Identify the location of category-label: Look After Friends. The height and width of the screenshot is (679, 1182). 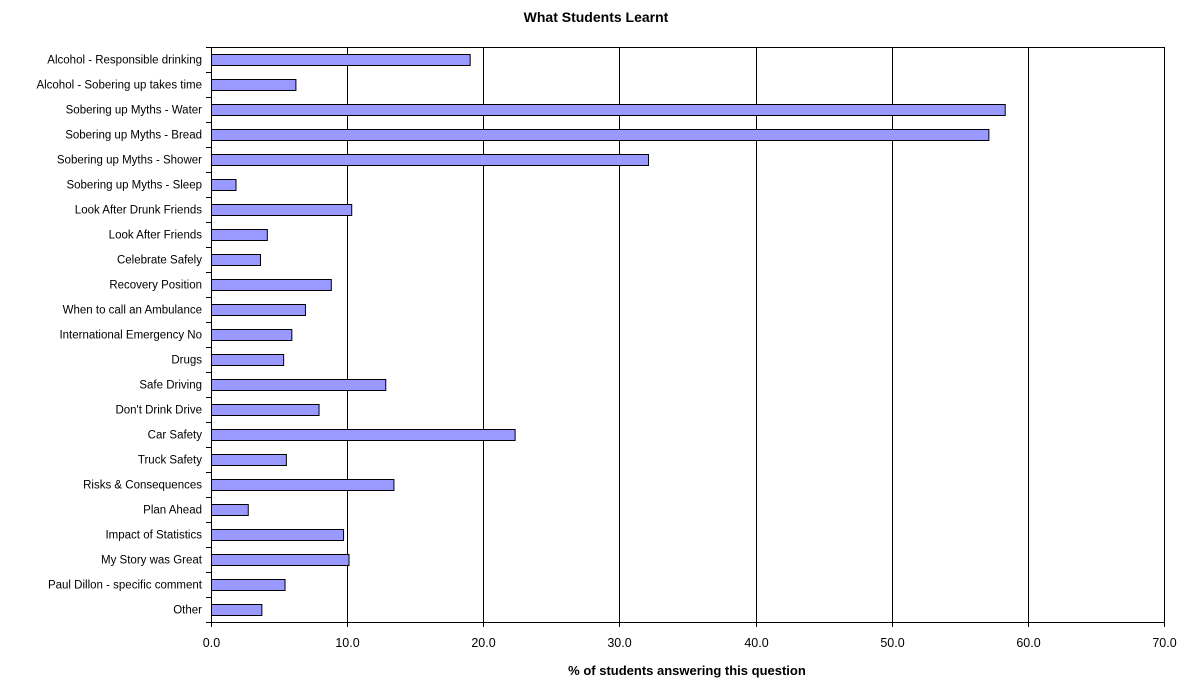
(156, 236).